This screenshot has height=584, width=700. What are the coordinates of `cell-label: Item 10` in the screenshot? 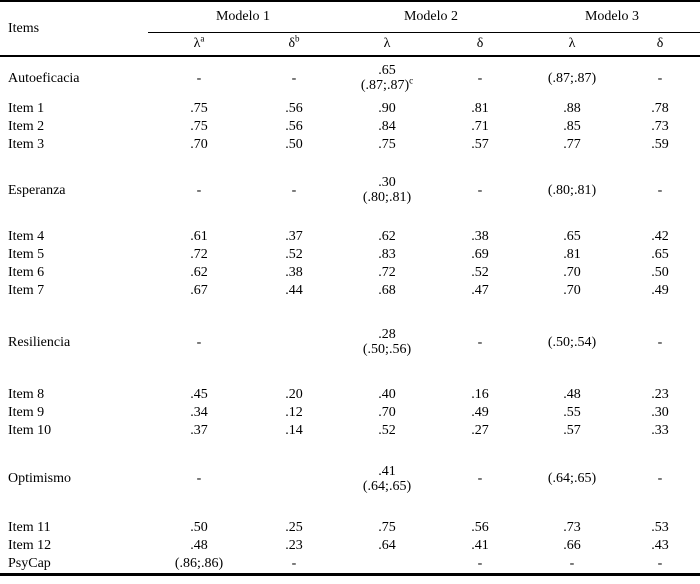 It's located at (30, 430).